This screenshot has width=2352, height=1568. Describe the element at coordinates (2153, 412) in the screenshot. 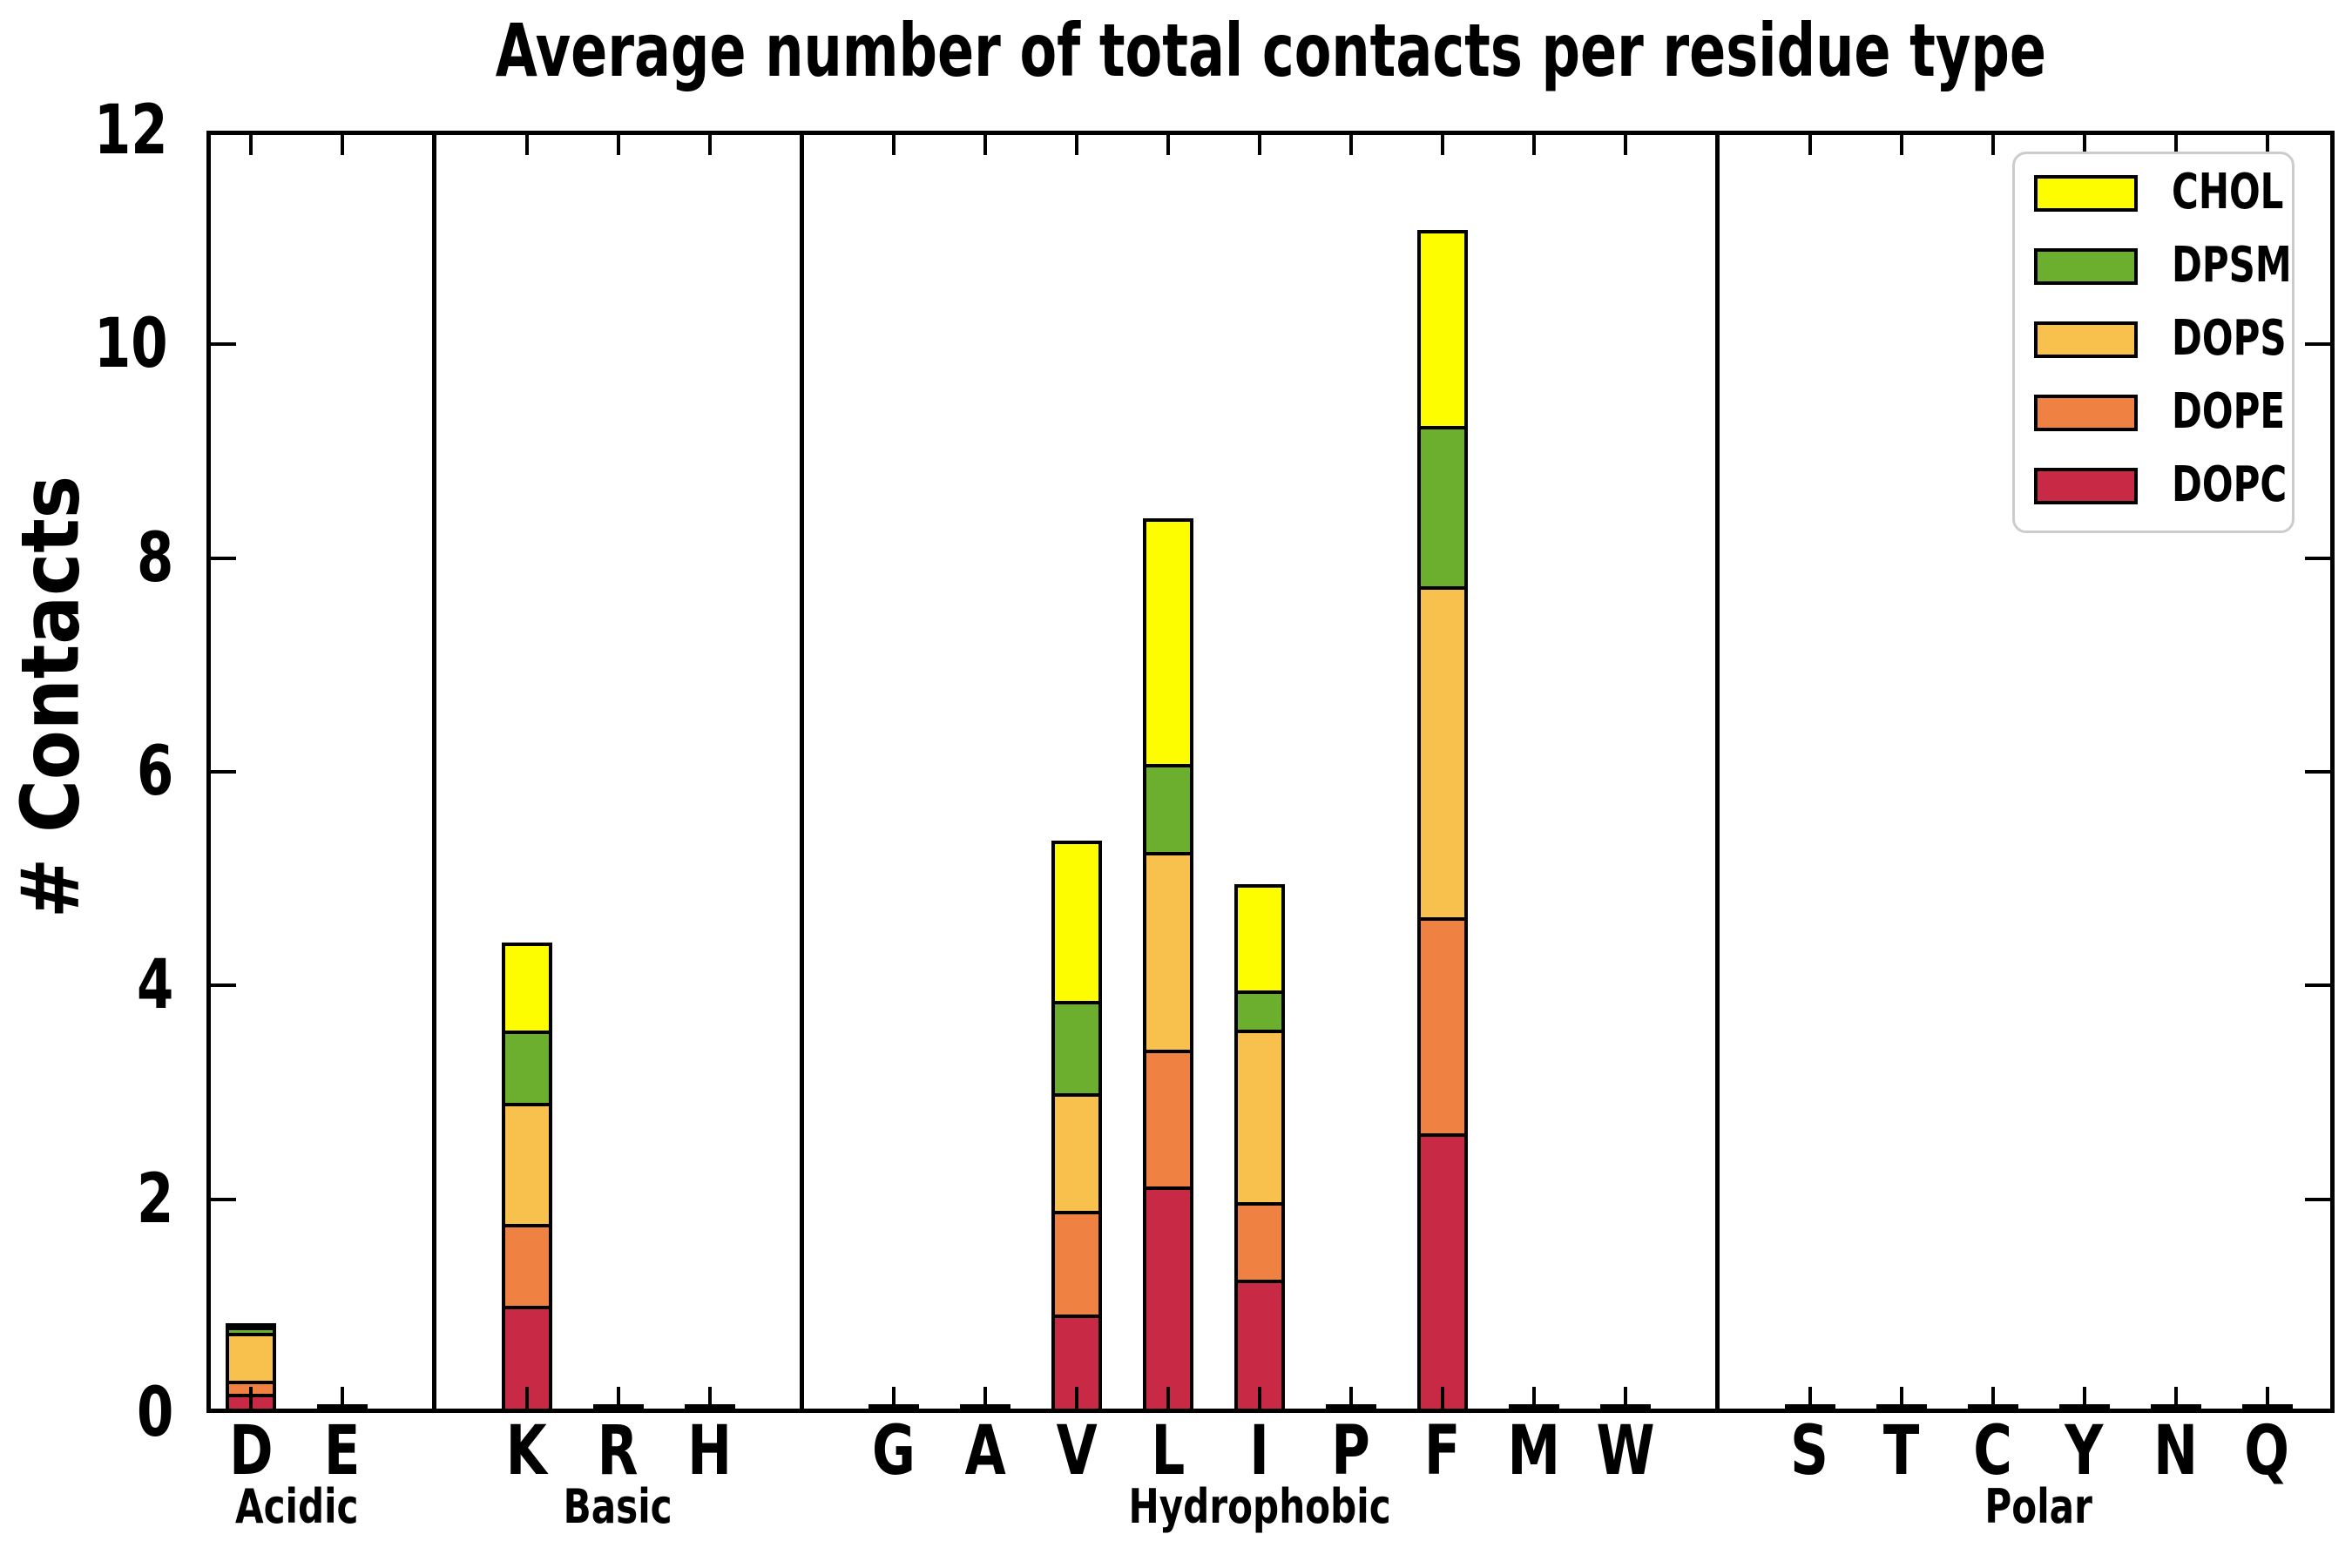

I see `legend-entry-dope: DOPE` at that location.